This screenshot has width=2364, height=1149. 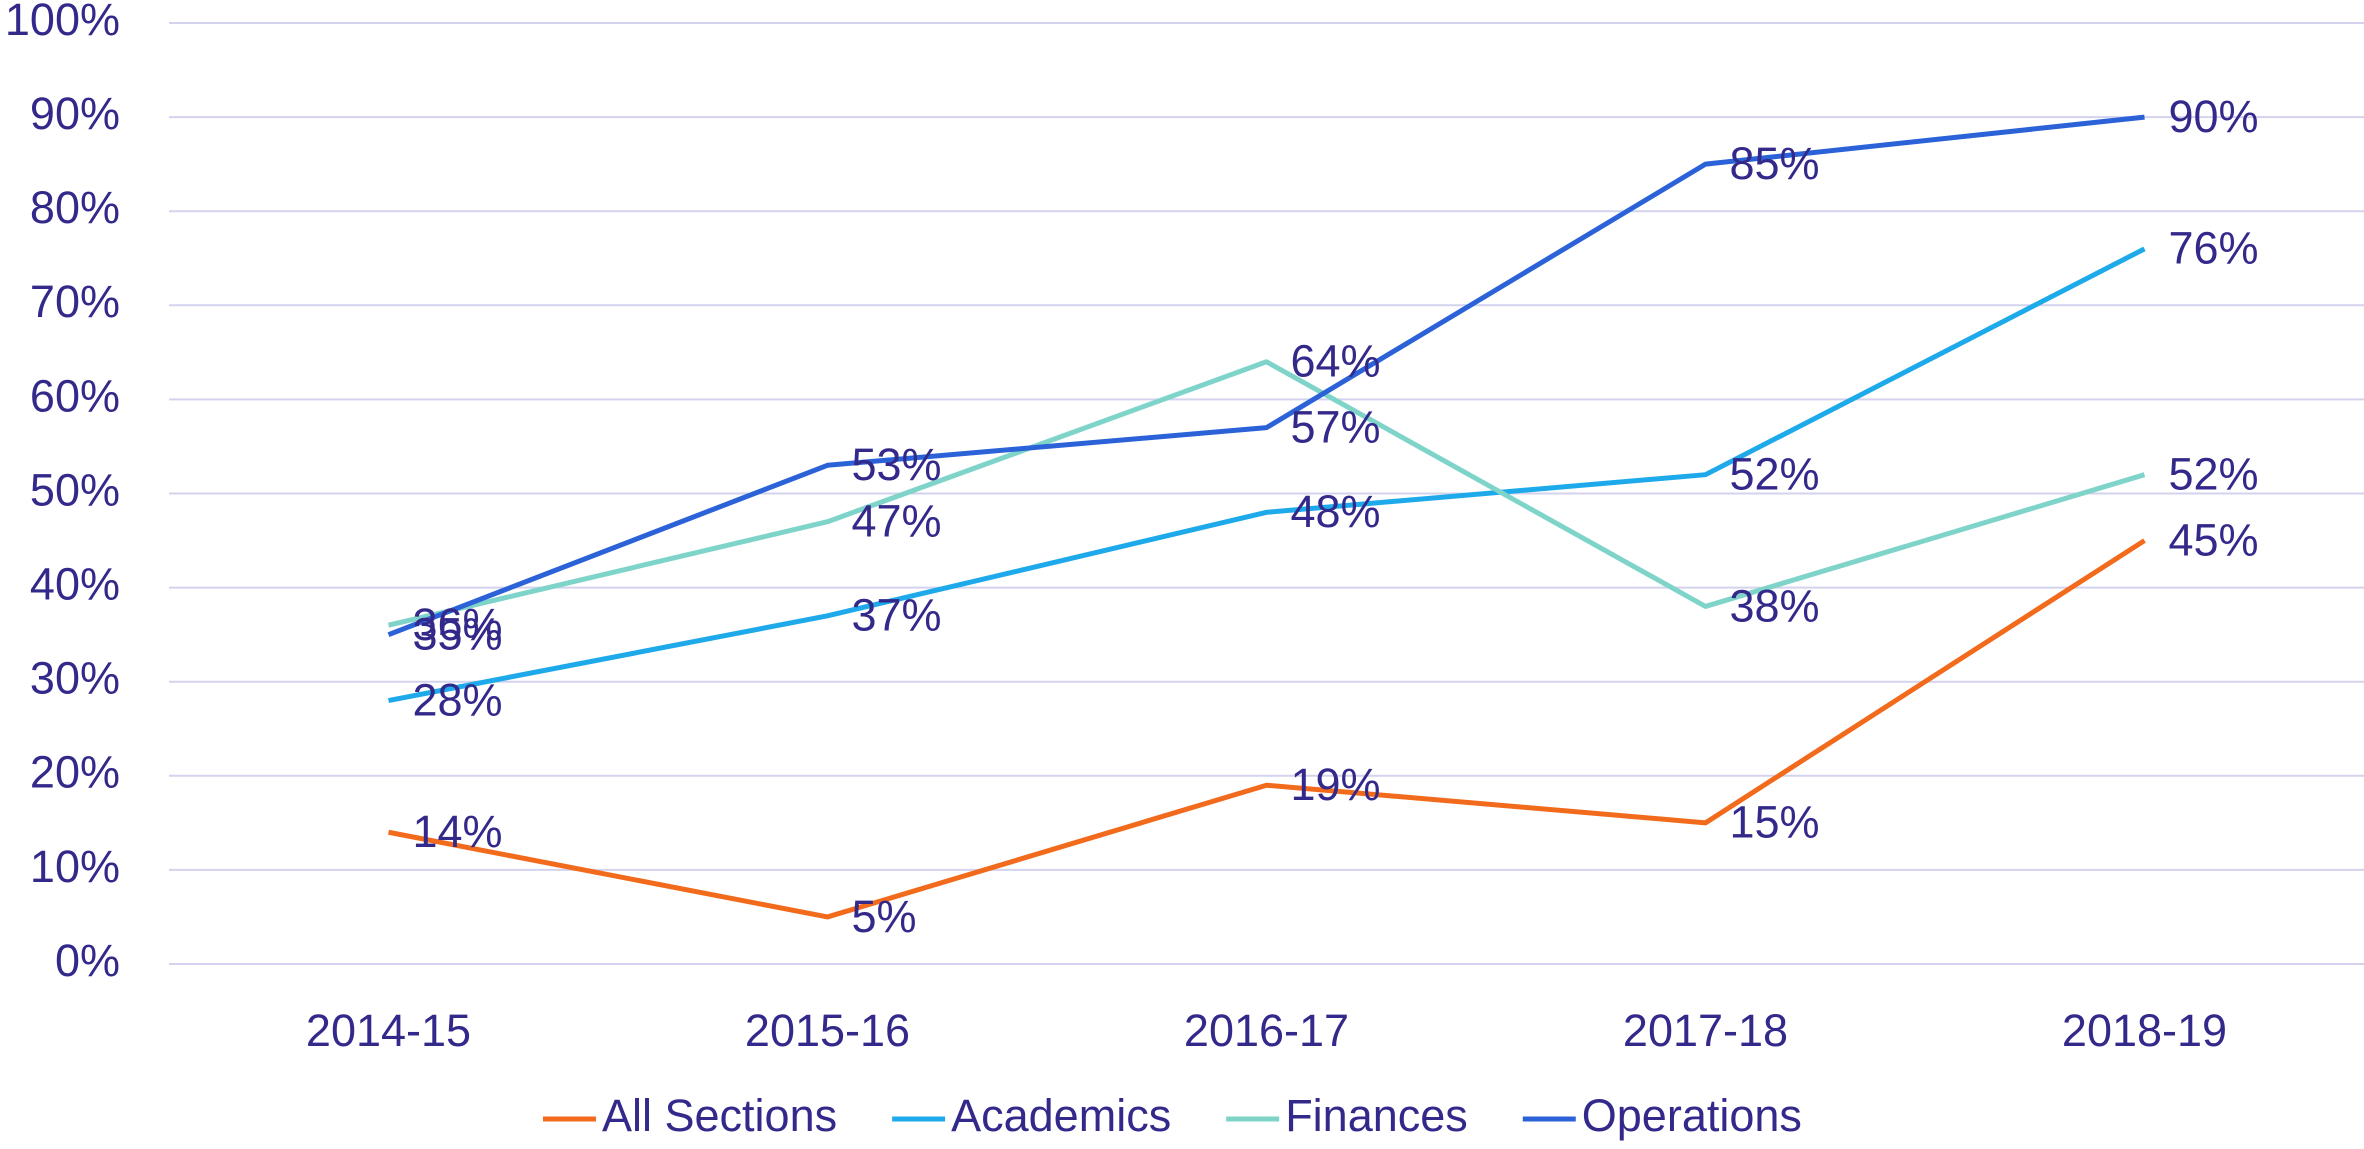 What do you see at coordinates (884, 916) in the screenshot?
I see `data-label: 5%` at bounding box center [884, 916].